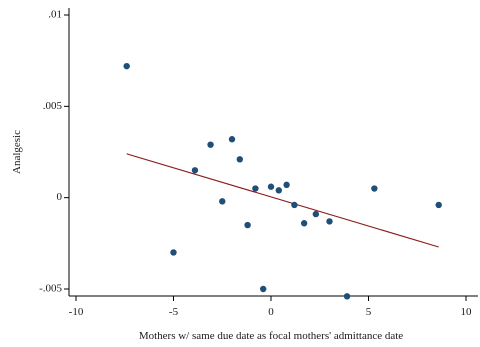 This screenshot has height=347, width=480. What do you see at coordinates (17, 152) in the screenshot?
I see `y-axis-title: Analgesic` at bounding box center [17, 152].